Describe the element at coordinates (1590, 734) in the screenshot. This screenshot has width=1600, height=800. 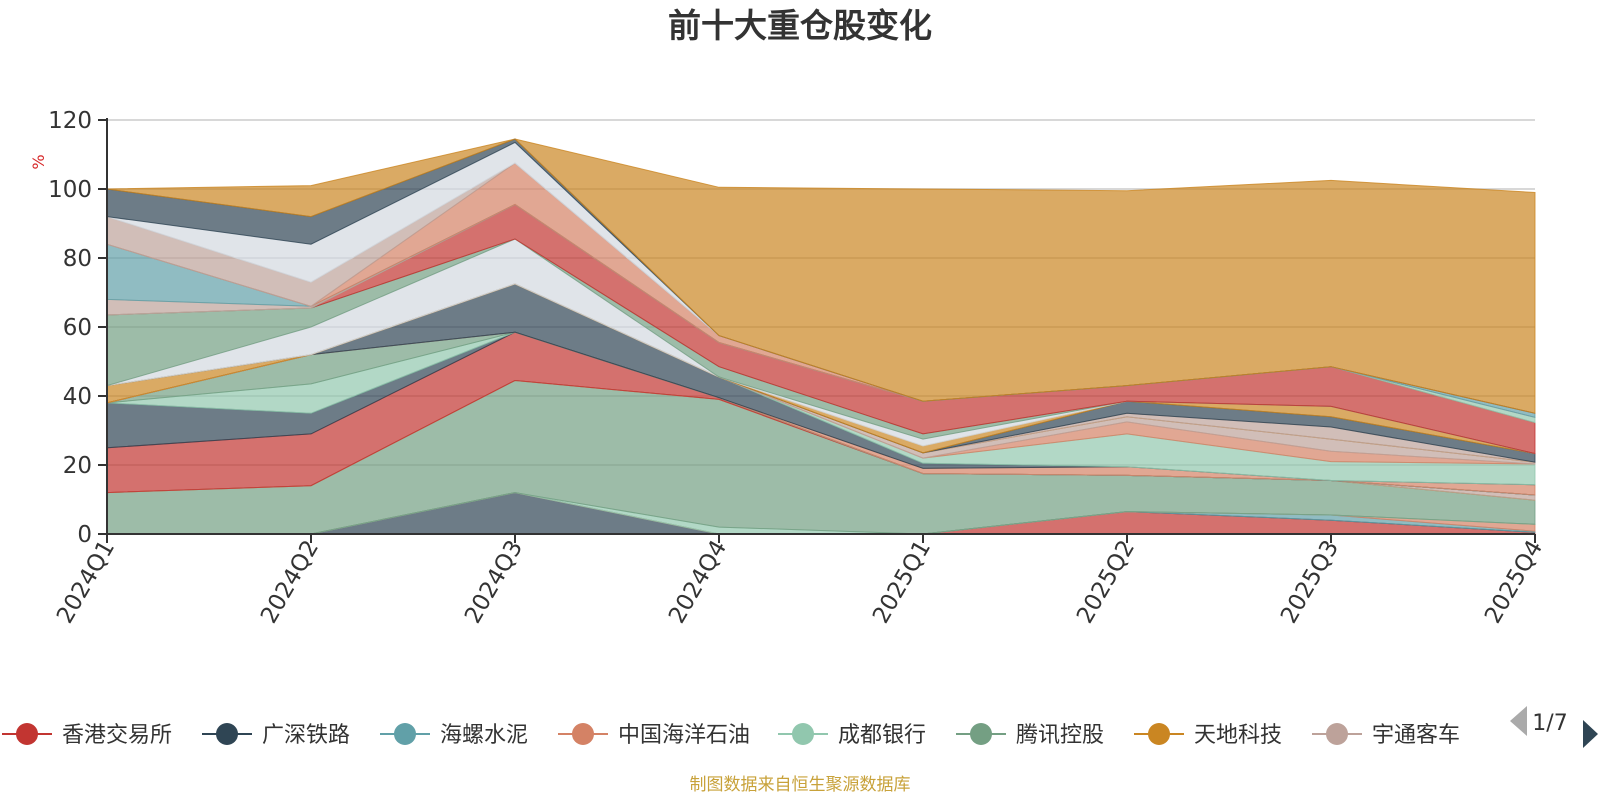
I see `legend-next-icon` at that location.